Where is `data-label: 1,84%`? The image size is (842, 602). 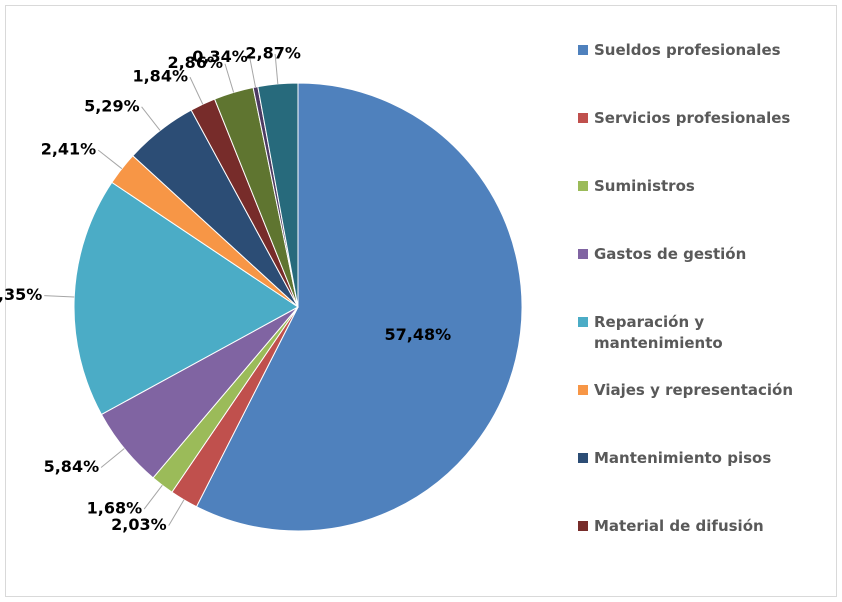 data-label: 1,84% is located at coordinates (160, 76).